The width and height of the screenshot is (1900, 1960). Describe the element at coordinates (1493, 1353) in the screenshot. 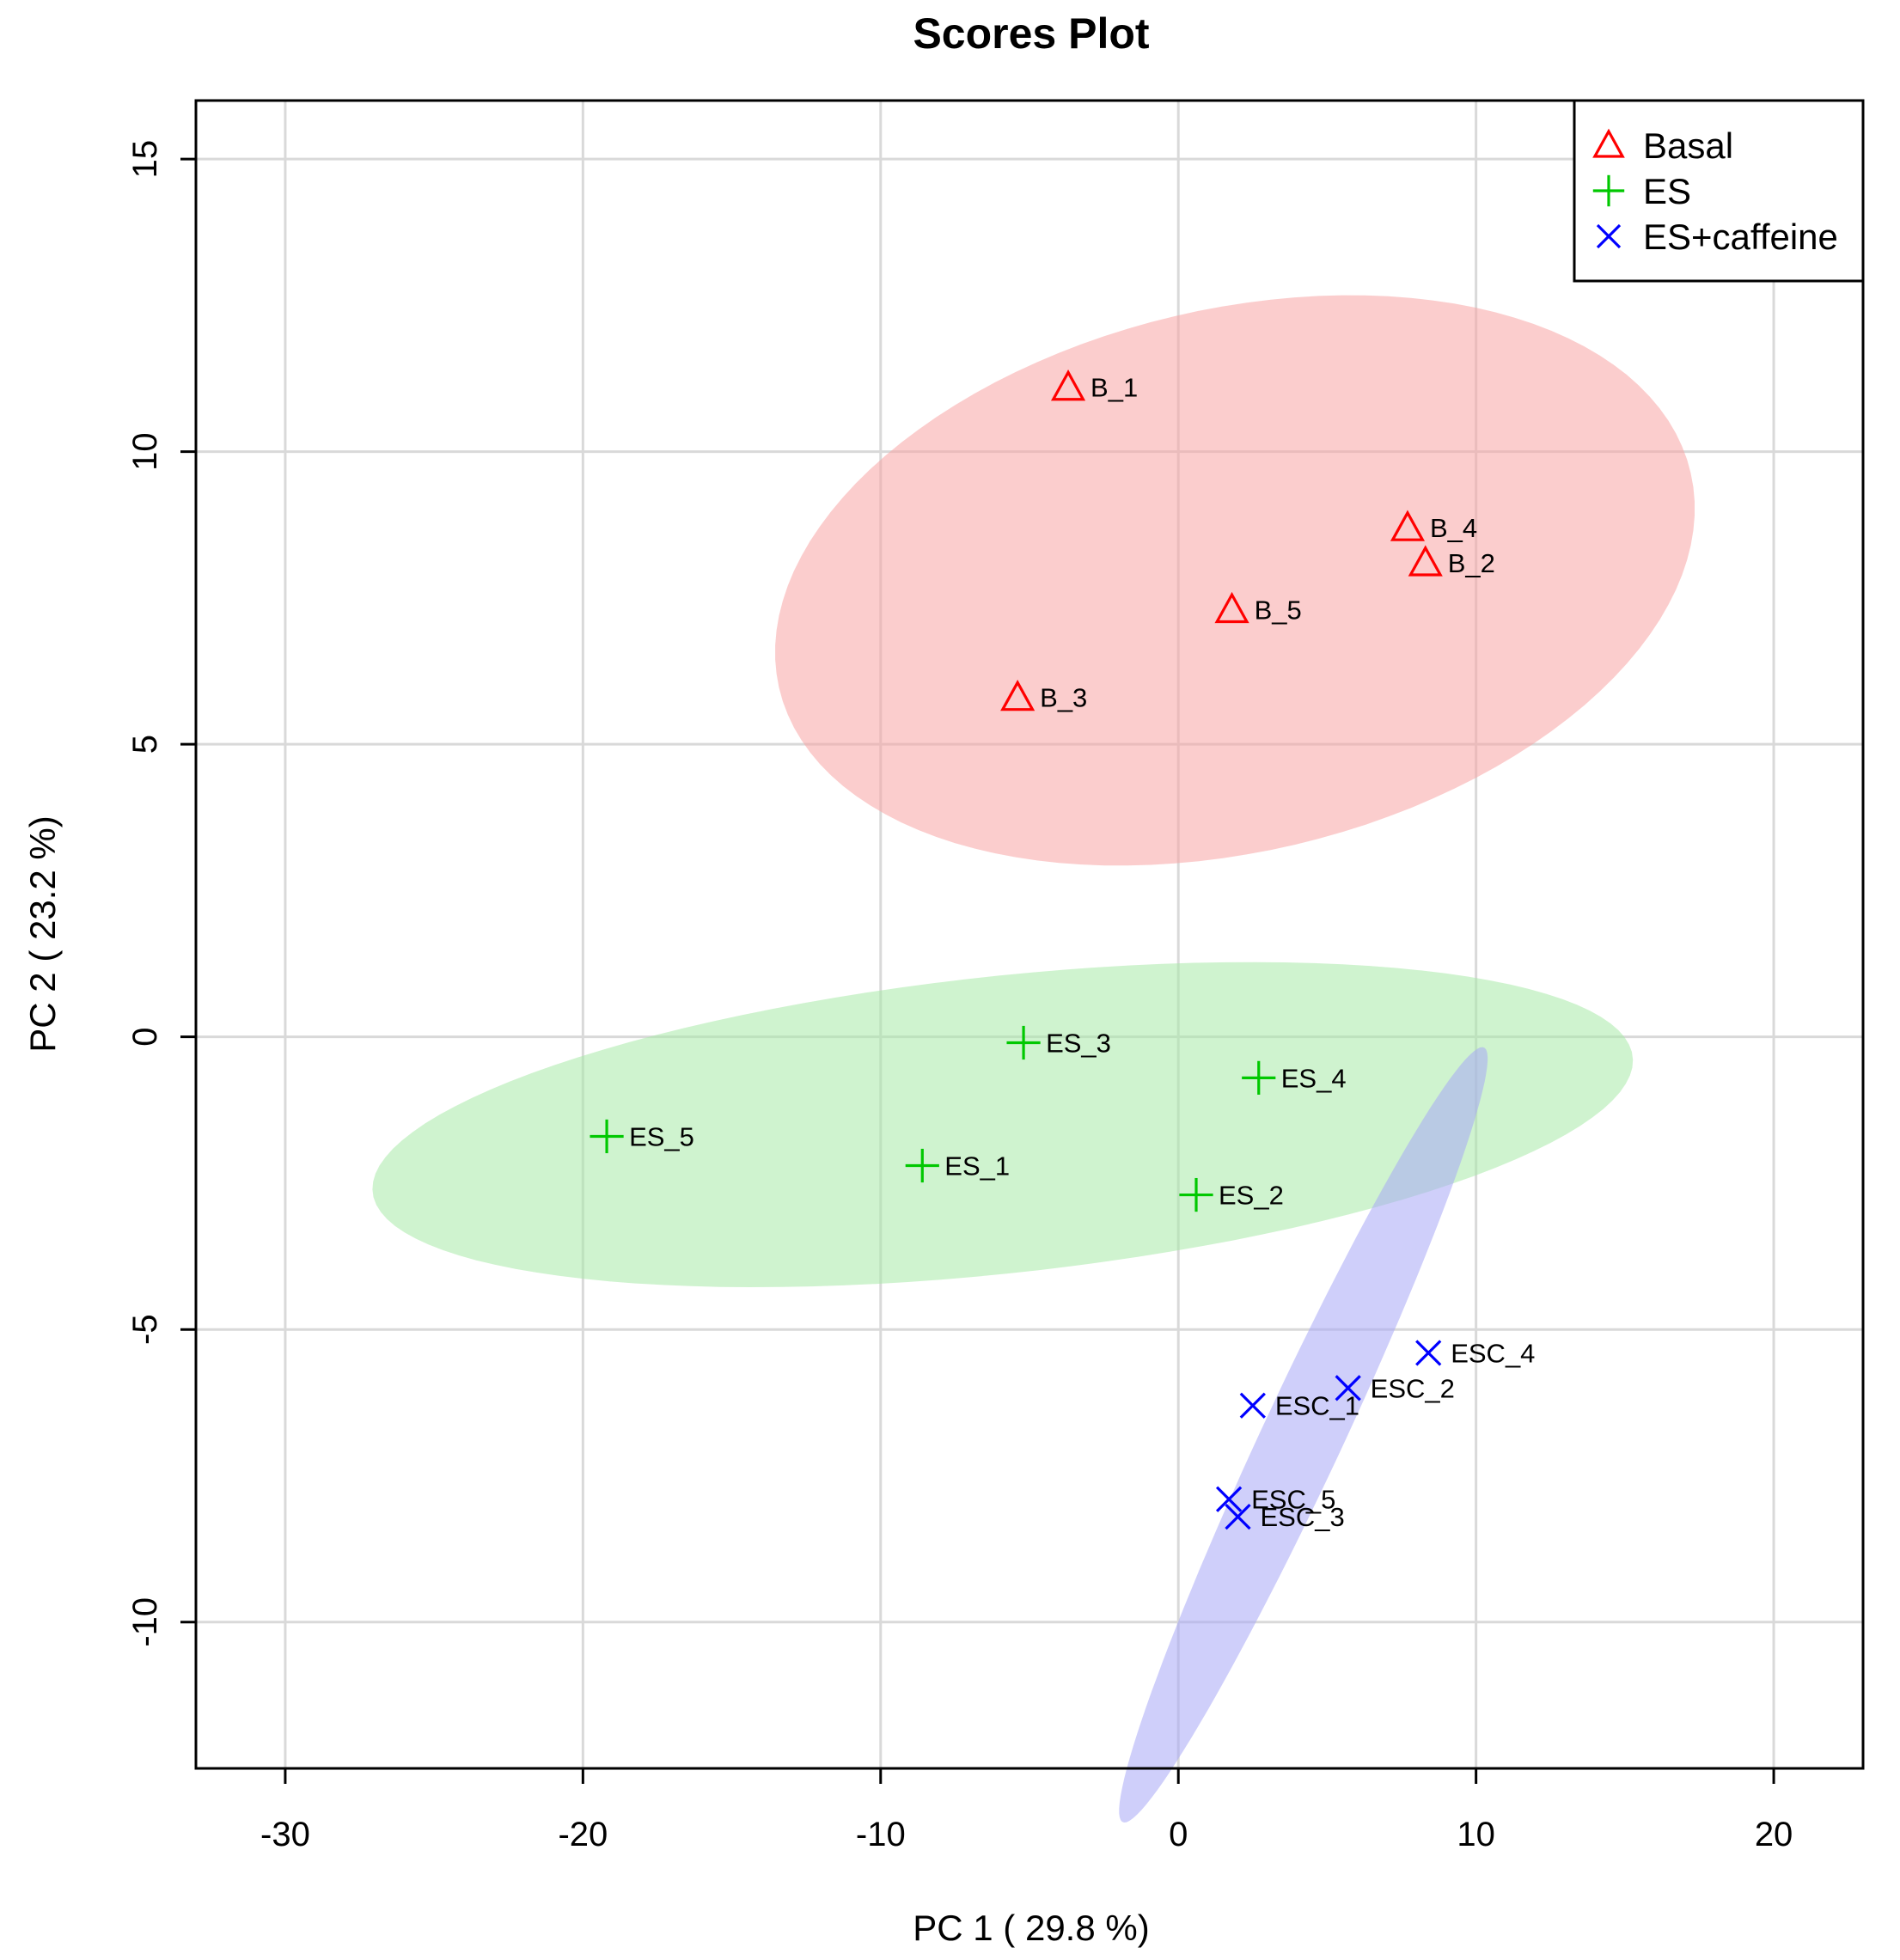

I see `point-label: ESC_4` at that location.